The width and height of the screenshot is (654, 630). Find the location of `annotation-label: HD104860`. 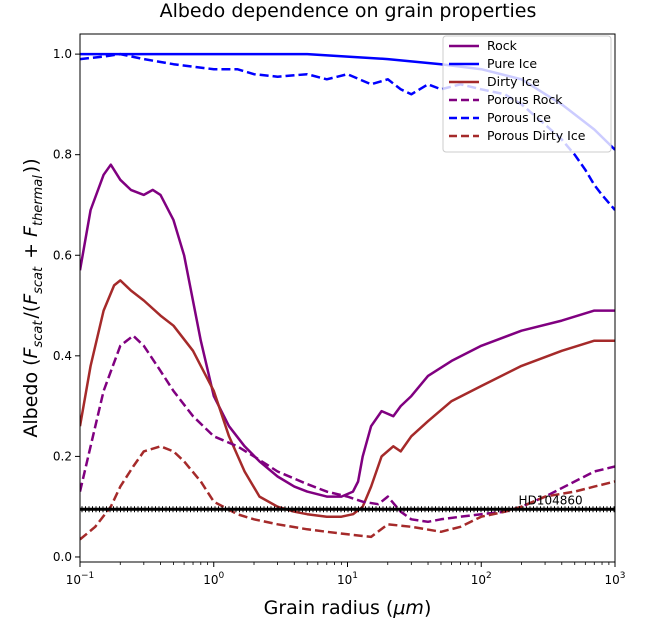

annotation-label: HD104860 is located at coordinates (551, 501).